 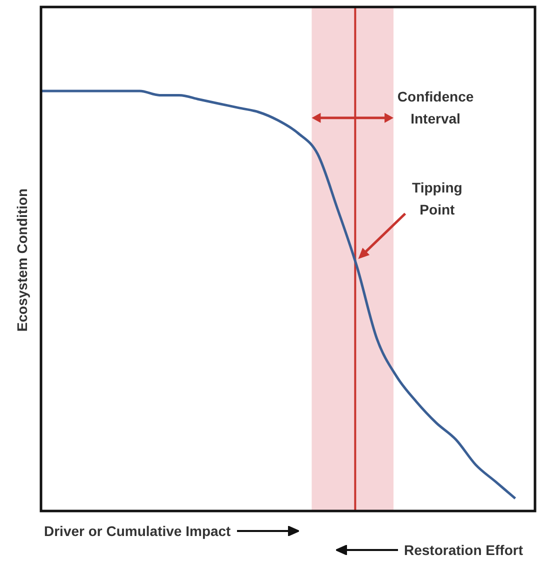 I want to click on text: Restoration Effort, so click(x=463, y=550).